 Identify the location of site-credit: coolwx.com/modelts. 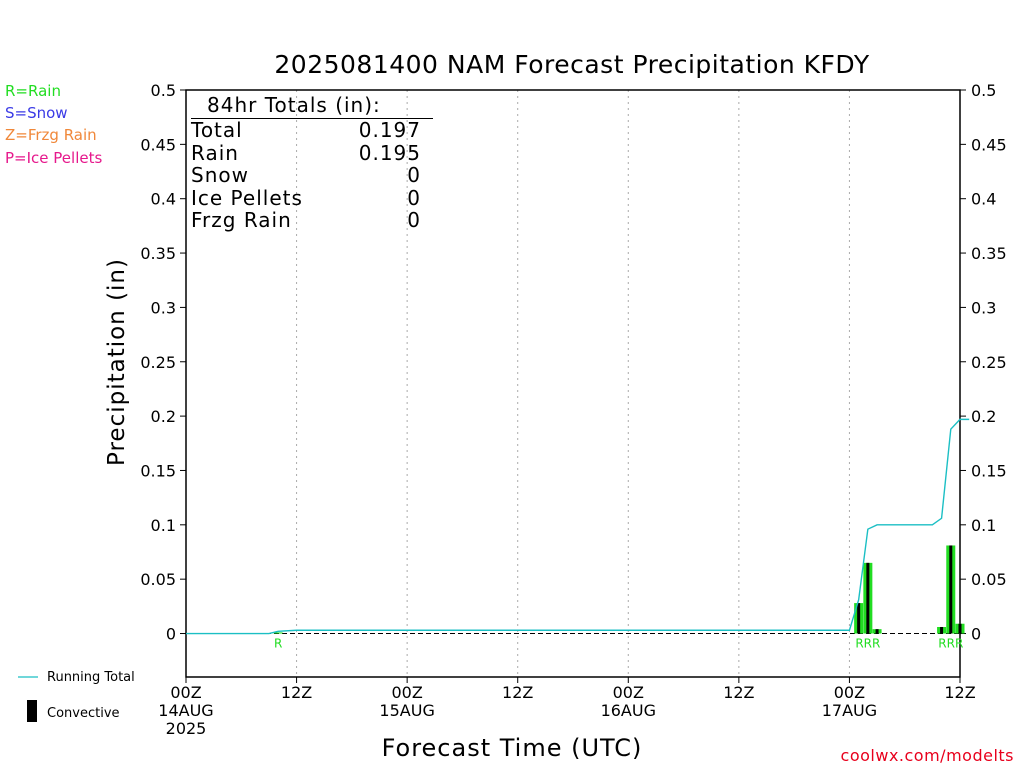
(927, 755).